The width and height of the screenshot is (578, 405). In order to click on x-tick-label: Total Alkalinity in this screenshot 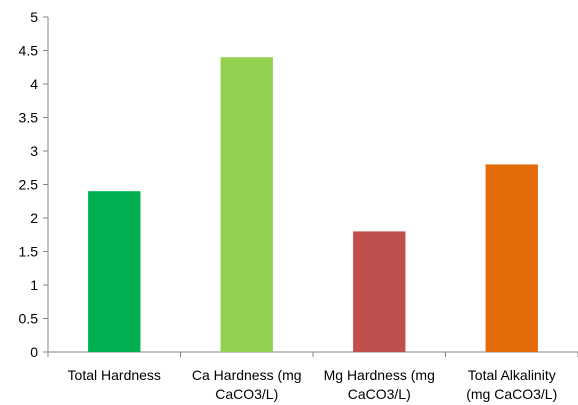, I will do `click(512, 375)`.